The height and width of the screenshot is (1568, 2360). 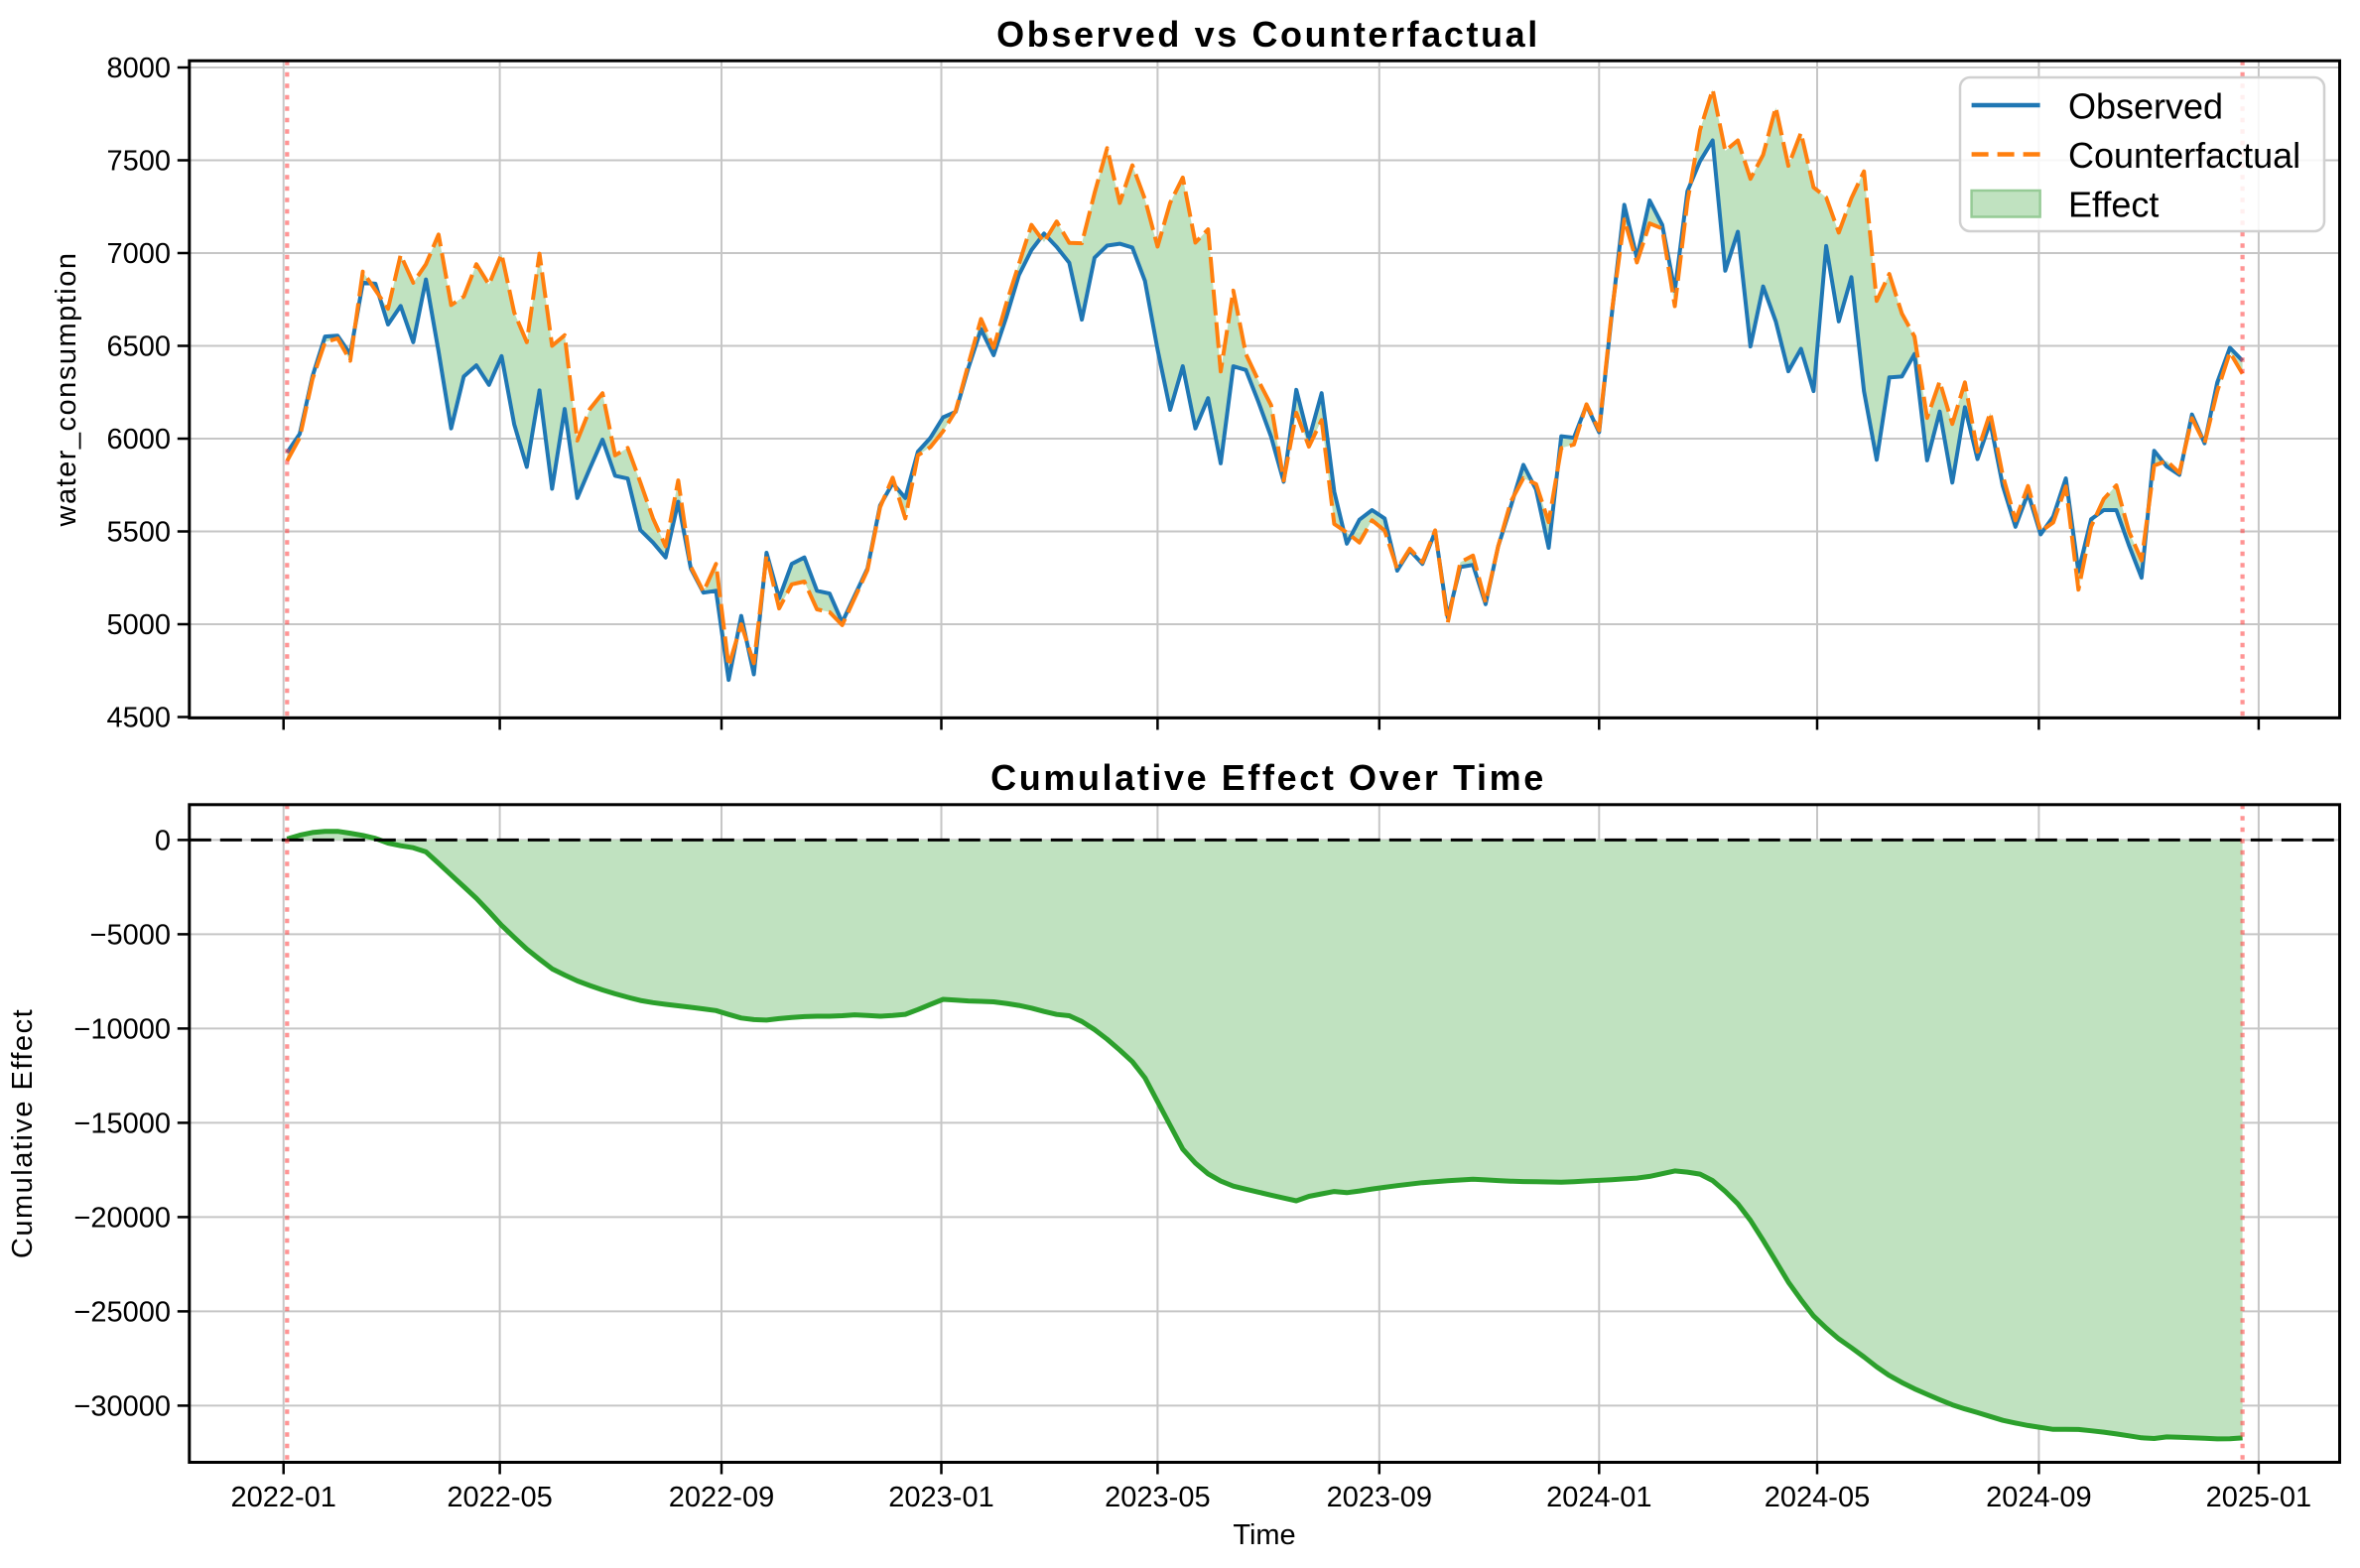 I want to click on svg-text: 6500, so click(x=138, y=347).